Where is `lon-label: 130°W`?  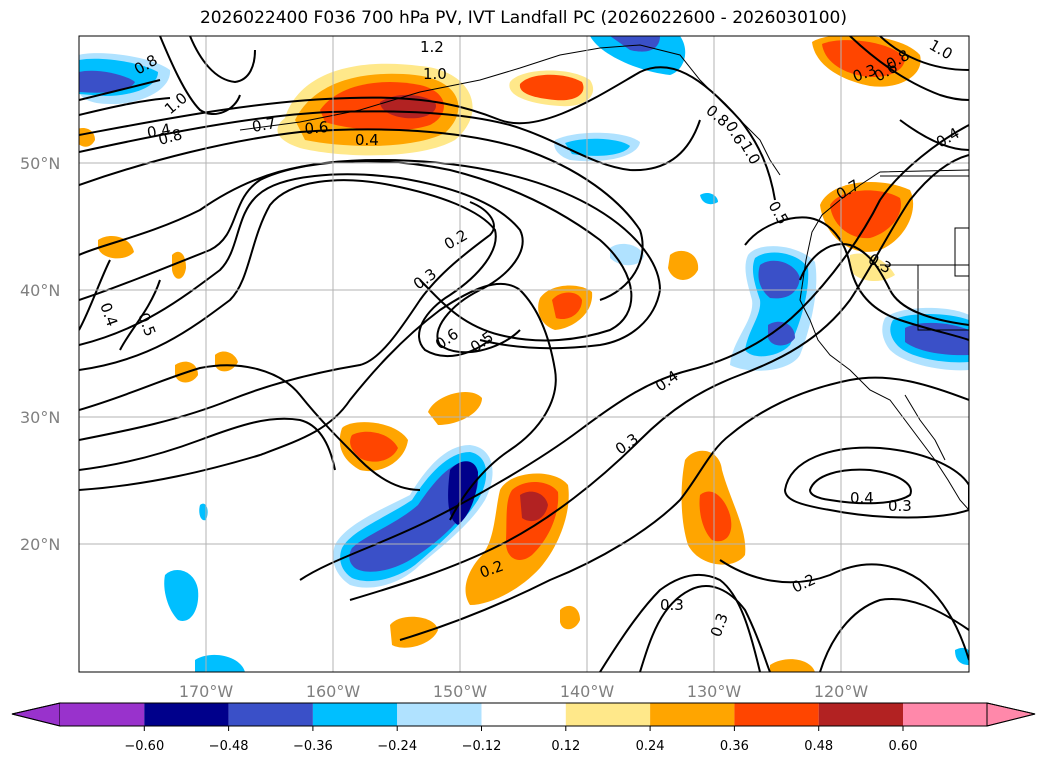
lon-label: 130°W is located at coordinates (714, 691).